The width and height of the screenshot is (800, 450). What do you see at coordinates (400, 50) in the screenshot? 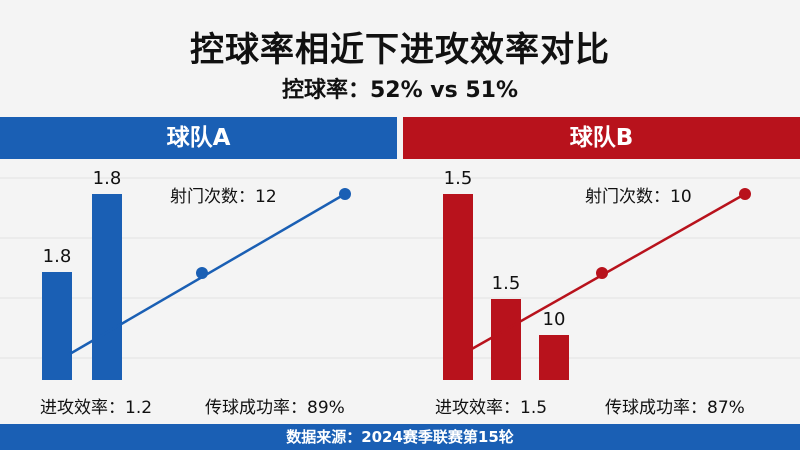
I see `chart-title: 控球率相近下进攻效率对比` at bounding box center [400, 50].